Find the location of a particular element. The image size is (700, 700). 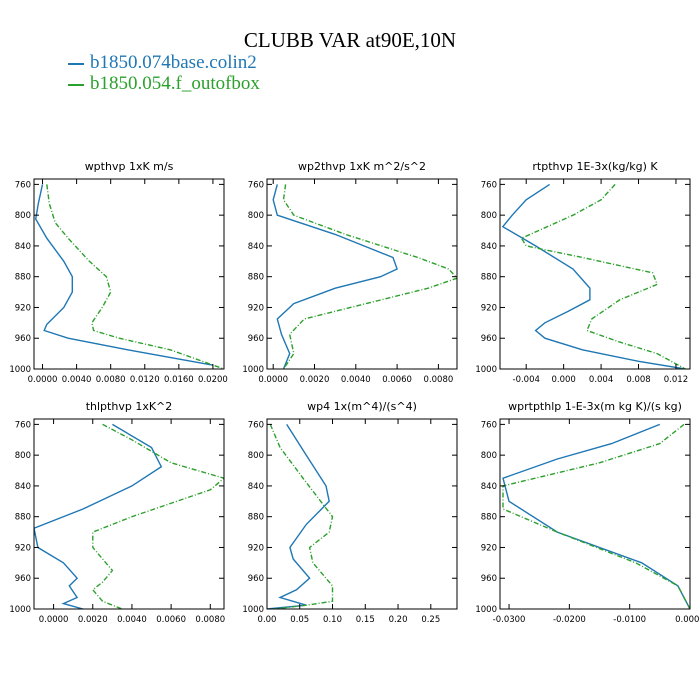

x-tick-label: 0.000 is located at coordinates (563, 380).